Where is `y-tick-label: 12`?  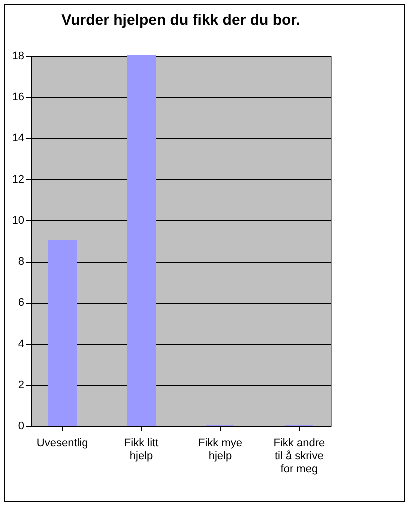 y-tick-label: 12 is located at coordinates (18, 180).